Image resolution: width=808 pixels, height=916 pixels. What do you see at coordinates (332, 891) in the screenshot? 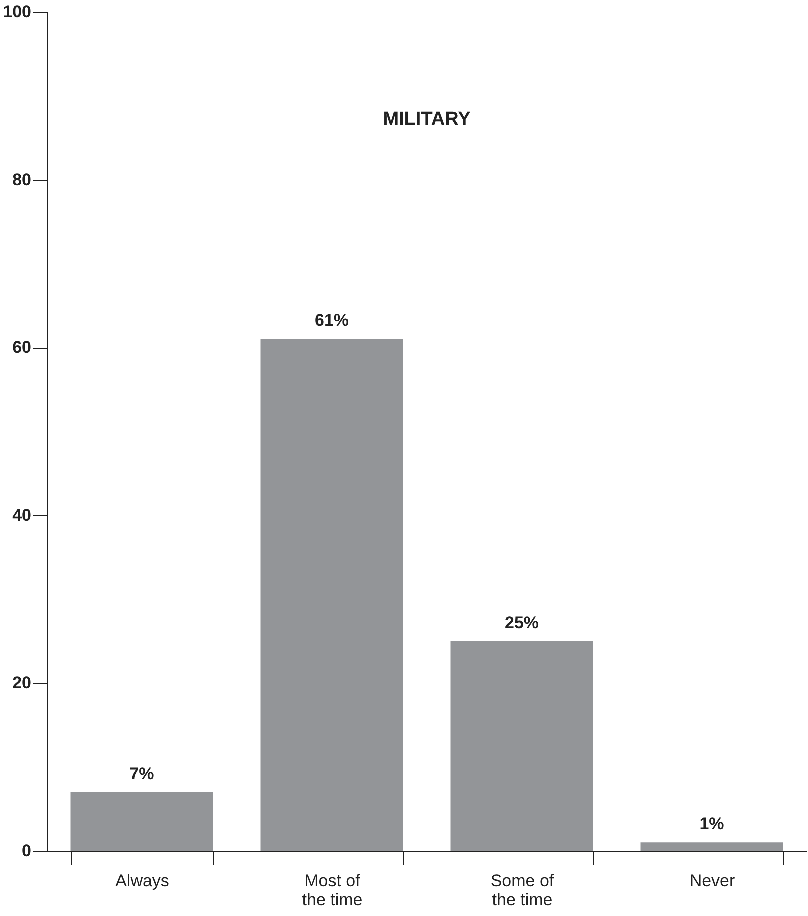
I see `x-tick-label: Most of the time` at bounding box center [332, 891].